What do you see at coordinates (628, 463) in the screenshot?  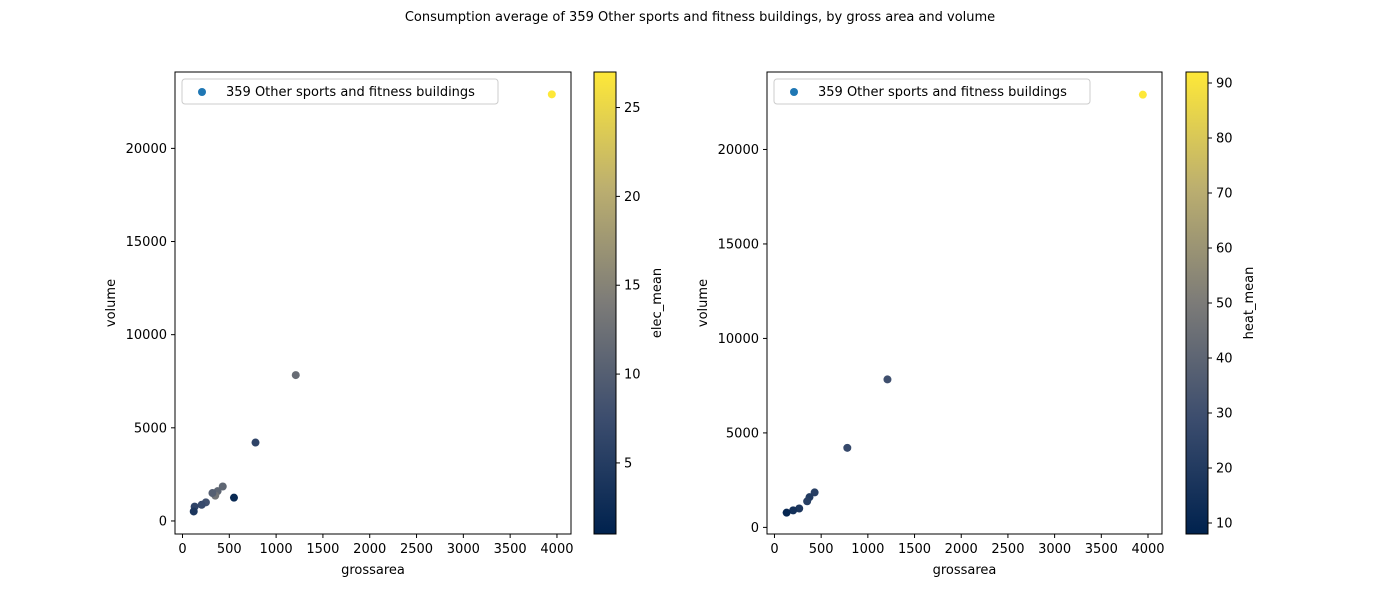 I see `colorbar-tick-label: 5` at bounding box center [628, 463].